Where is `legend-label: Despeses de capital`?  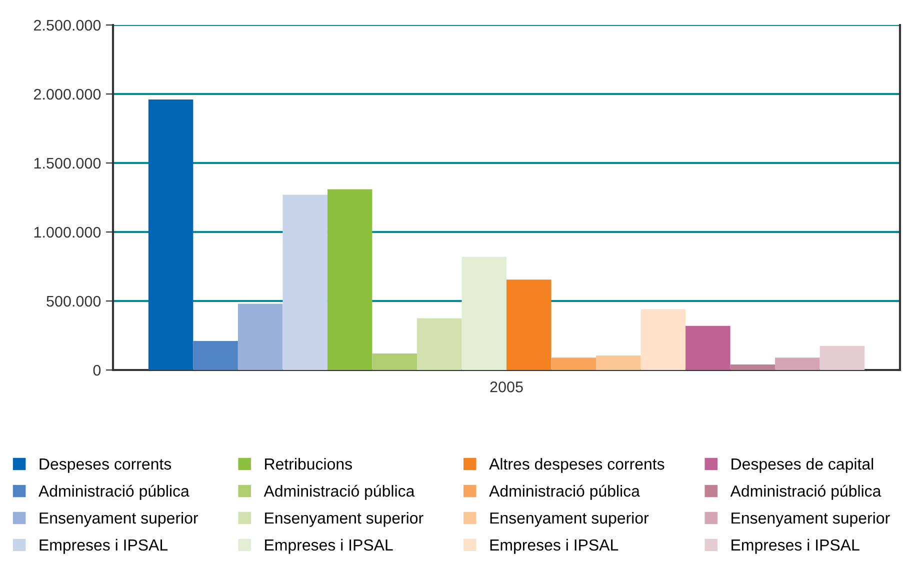
legend-label: Despeses de capital is located at coordinates (803, 465).